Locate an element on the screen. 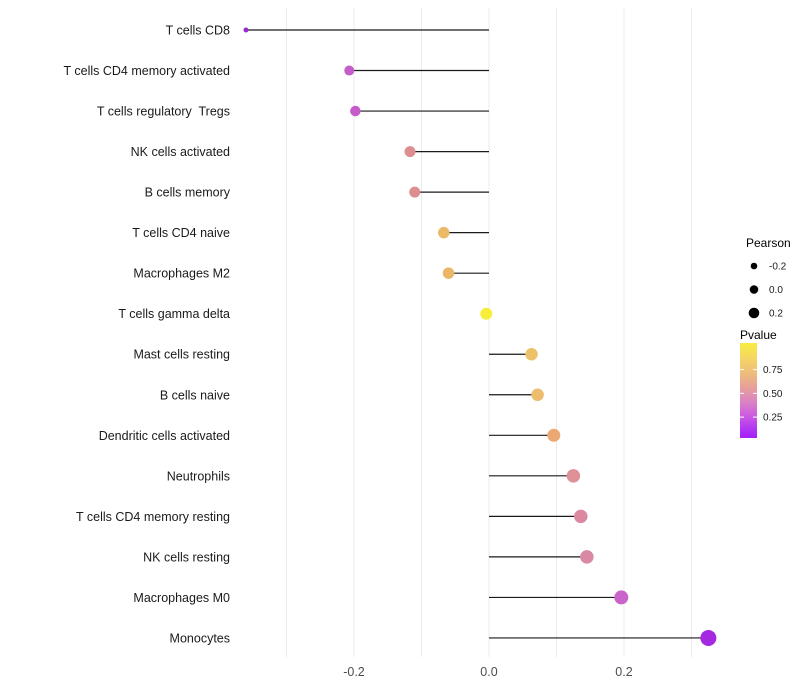 Image resolution: width=800 pixels, height=700 pixels. color-legend-title: Pvalue is located at coordinates (758, 335).